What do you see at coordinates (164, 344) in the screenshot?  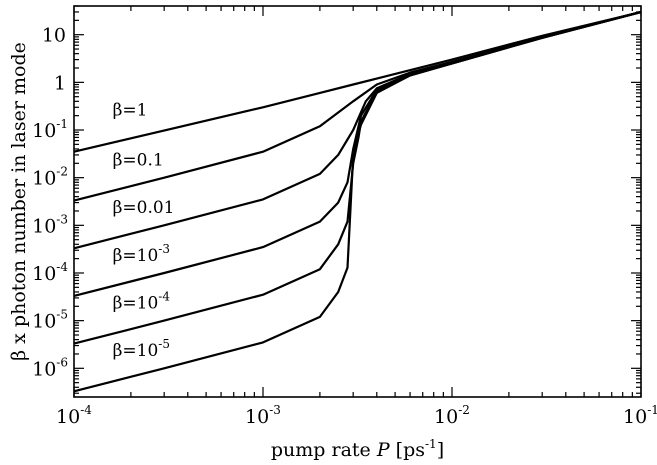 I see `curve-label-exp: -5` at bounding box center [164, 344].